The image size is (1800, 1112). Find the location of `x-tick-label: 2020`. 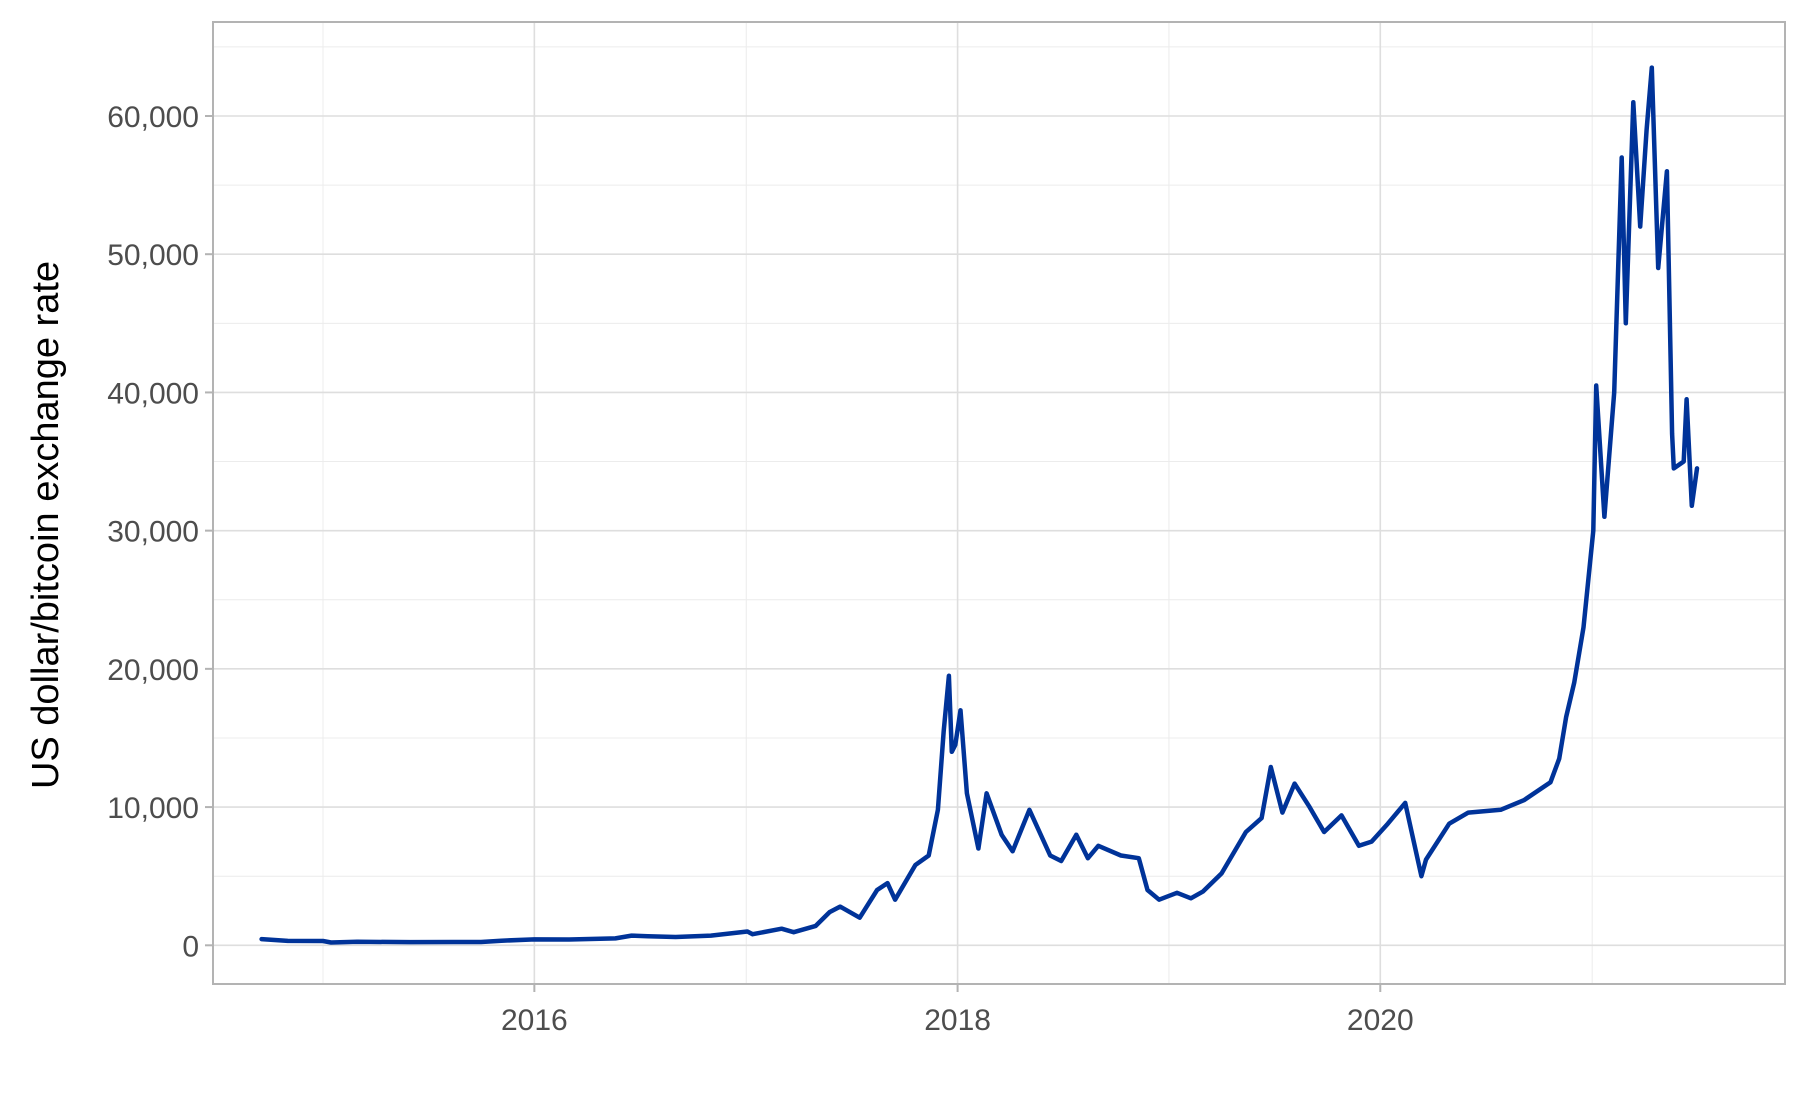

x-tick-label: 2020 is located at coordinates (1380, 1020).